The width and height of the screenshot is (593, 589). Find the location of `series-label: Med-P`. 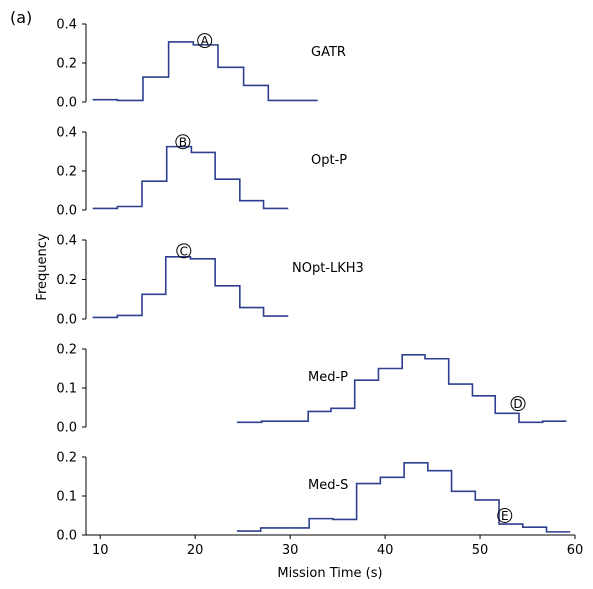

series-label: Med-P is located at coordinates (328, 377).